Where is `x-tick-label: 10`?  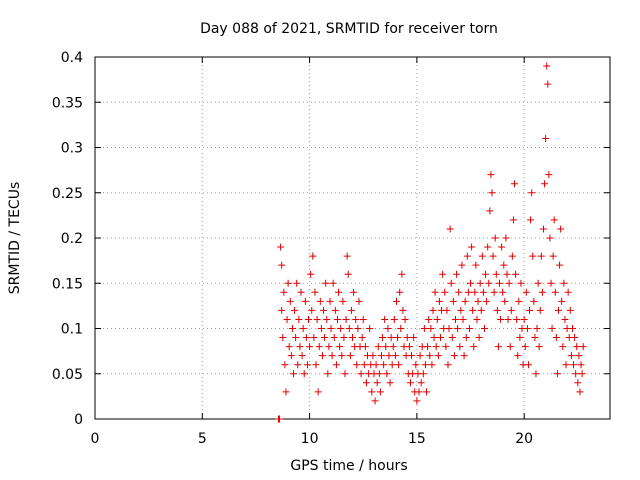
x-tick-label: 10 is located at coordinates (310, 439).